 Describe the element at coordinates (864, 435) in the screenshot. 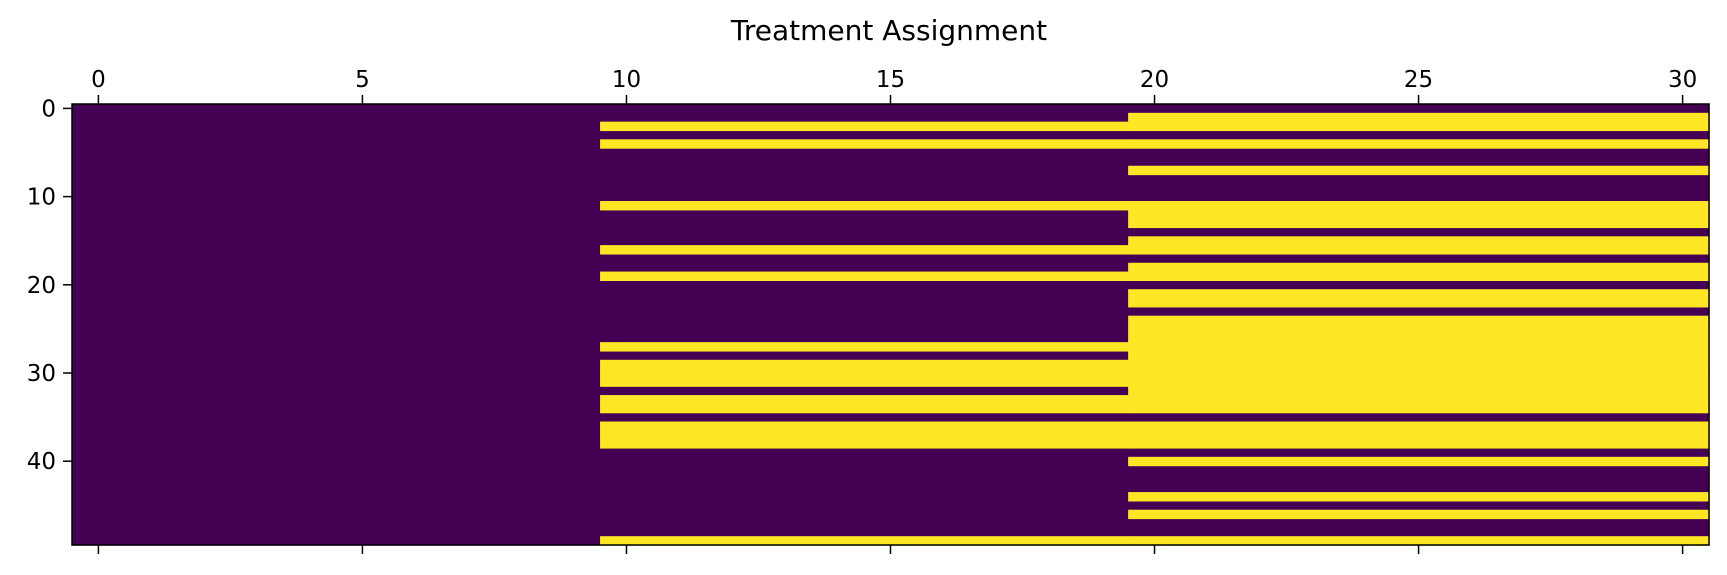

I see `treated-row-segment-37-p10` at that location.